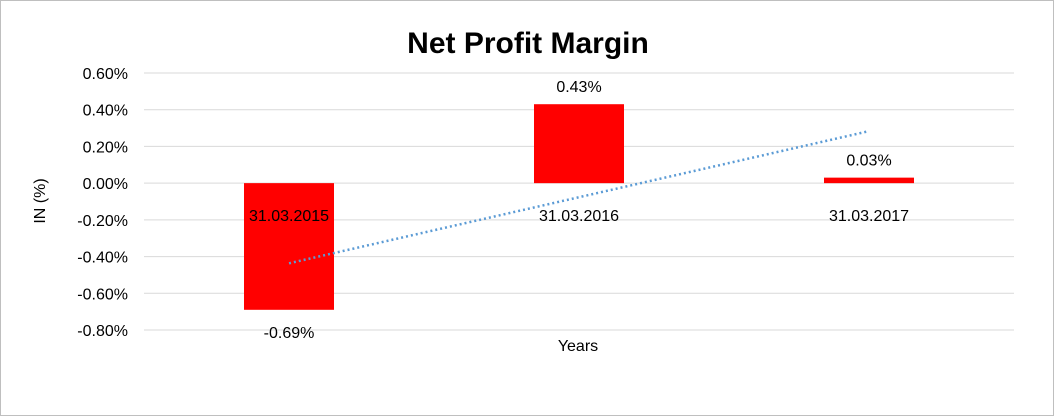 Image resolution: width=1054 pixels, height=416 pixels. What do you see at coordinates (102, 221) in the screenshot?
I see `y-tick-label: -0.20%` at bounding box center [102, 221].